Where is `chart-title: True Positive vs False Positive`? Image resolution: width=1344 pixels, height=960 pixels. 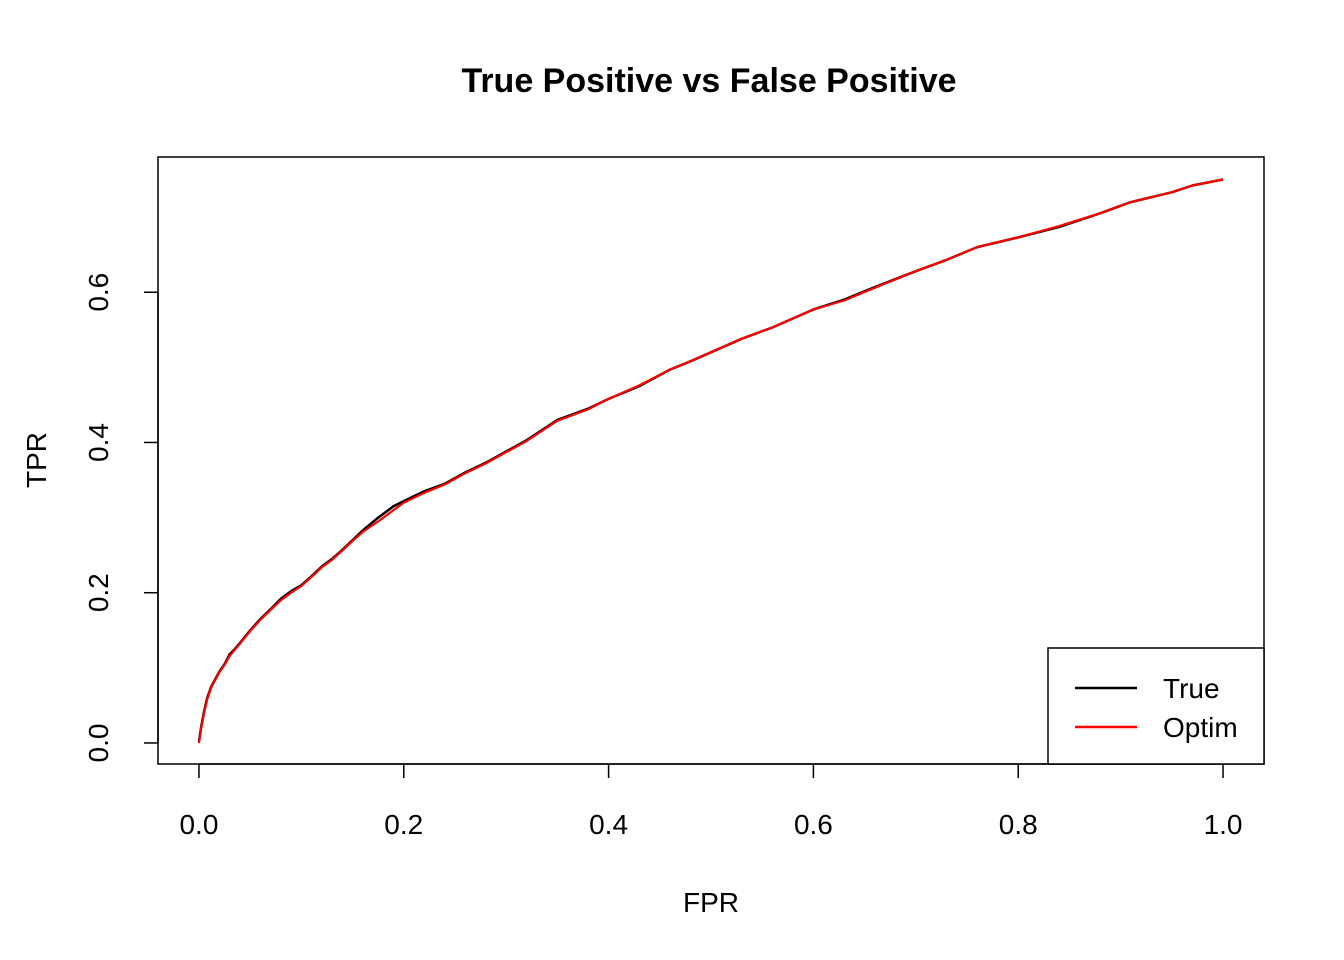
chart-title: True Positive vs False Positive is located at coordinates (708, 81).